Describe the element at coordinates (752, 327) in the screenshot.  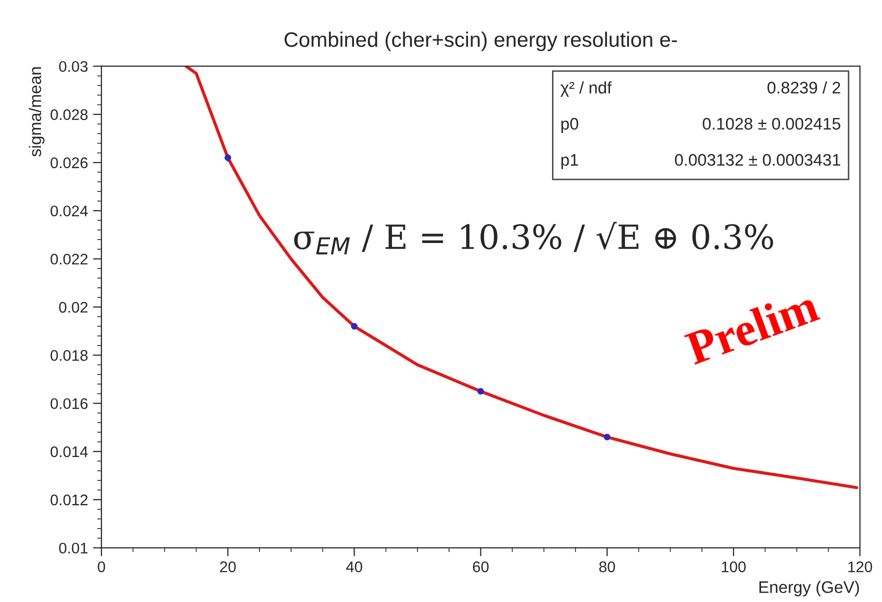
I see `annotation: Prelim` at that location.